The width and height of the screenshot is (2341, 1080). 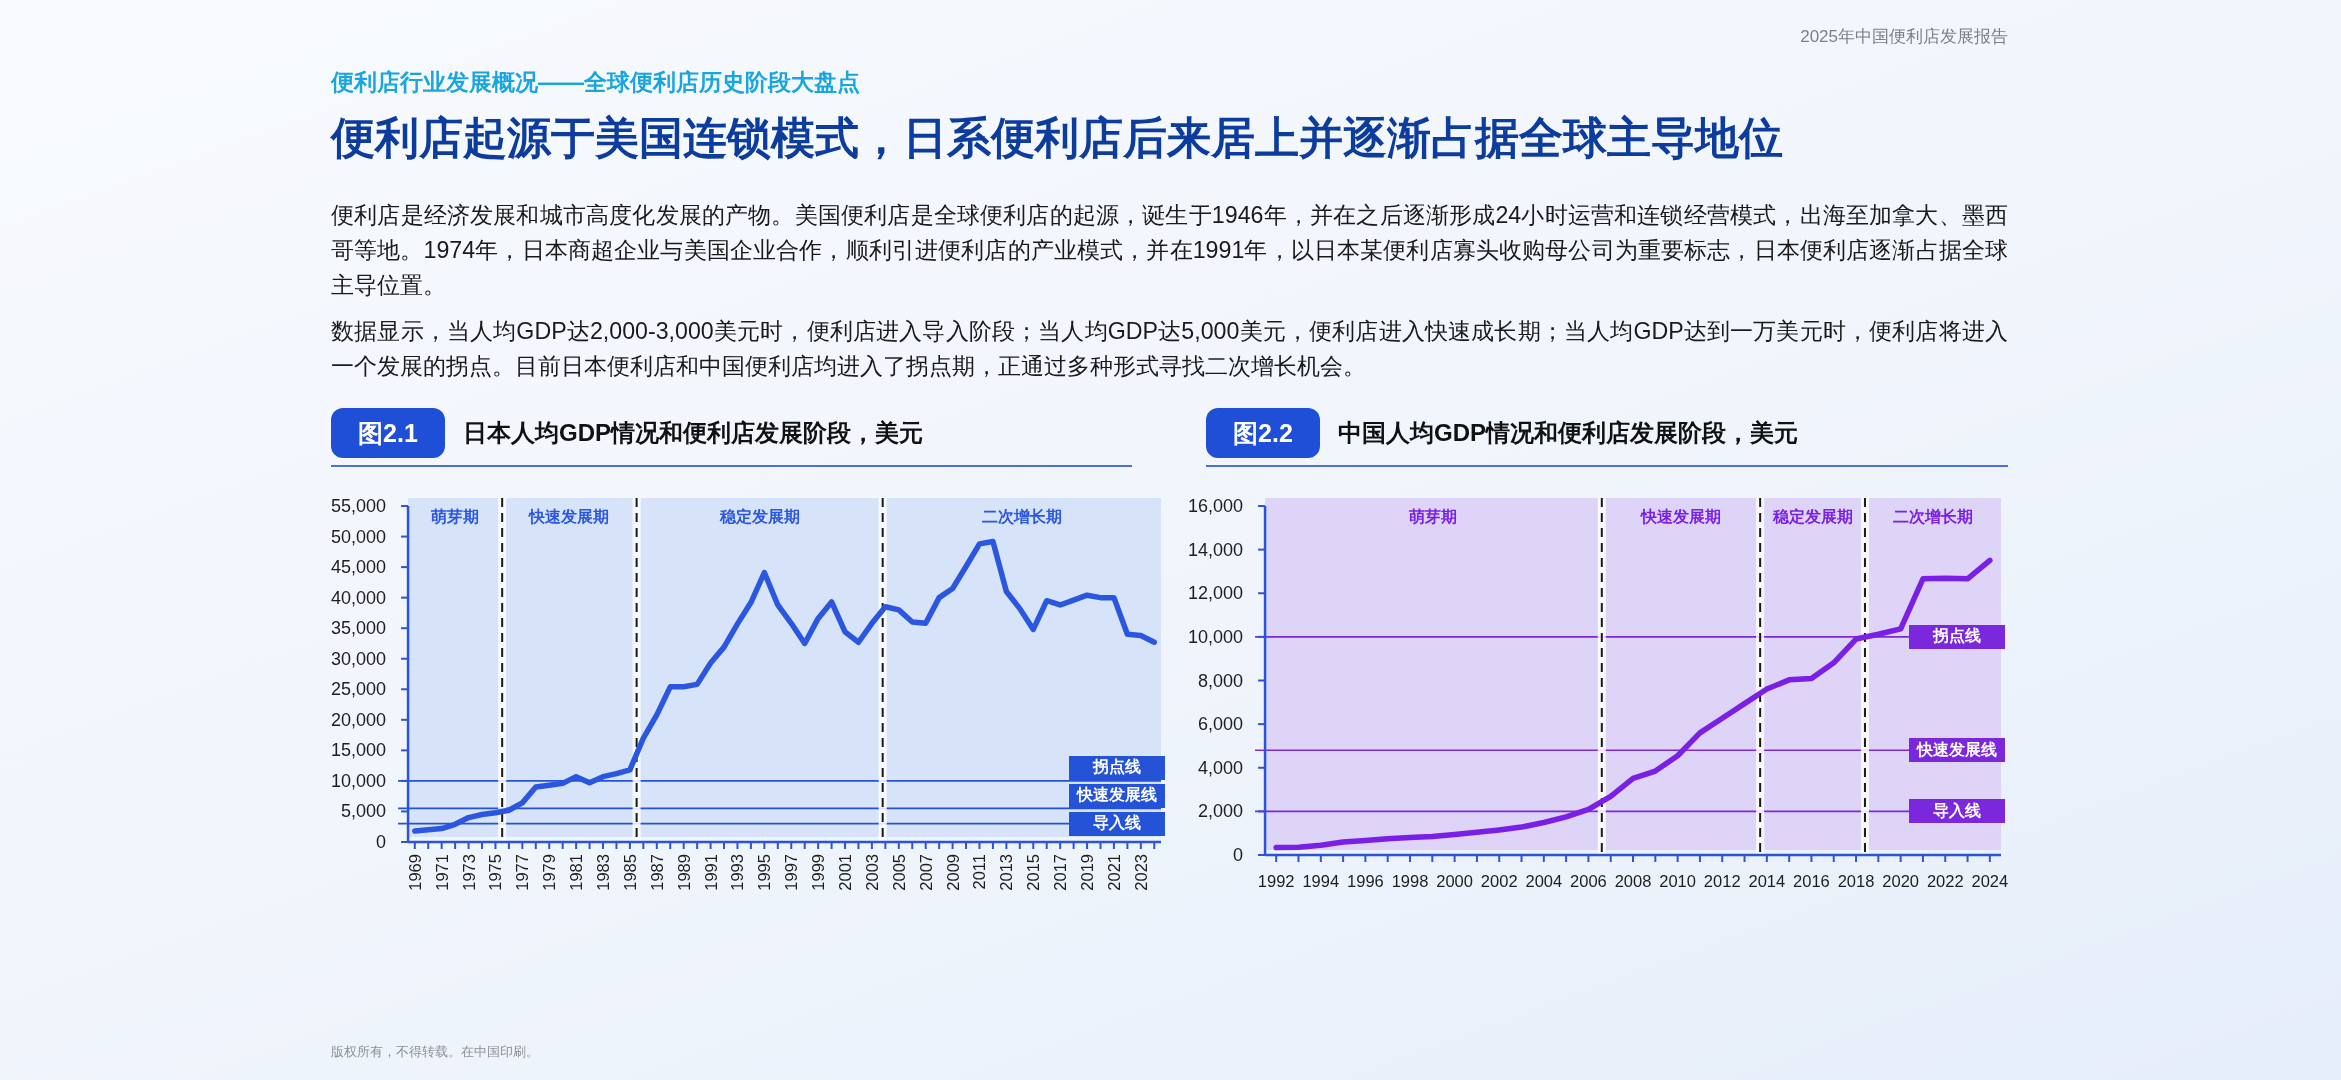 I want to click on text: 版权所有，不得转载。在中国印刷。, so click(x=435, y=1052).